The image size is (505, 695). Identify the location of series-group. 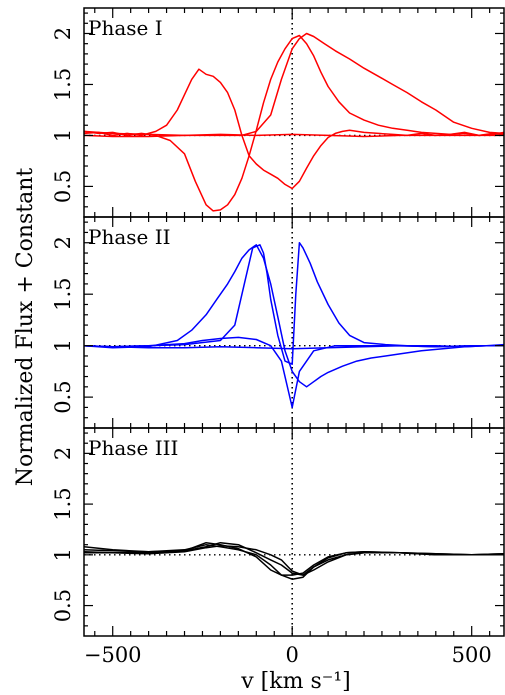
(294, 560).